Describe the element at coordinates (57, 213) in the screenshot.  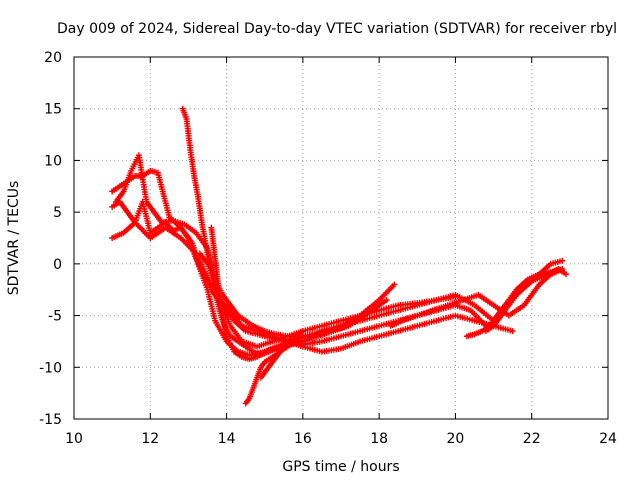
I see `y-tick-label: 5` at that location.